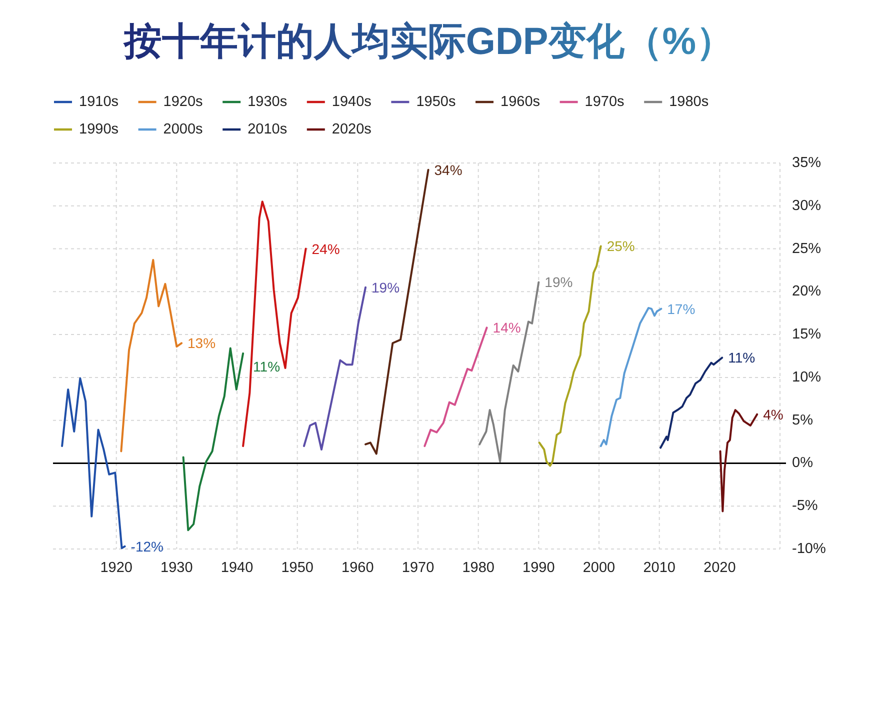  What do you see at coordinates (202, 343) in the screenshot?
I see `annotation: 13%` at bounding box center [202, 343].